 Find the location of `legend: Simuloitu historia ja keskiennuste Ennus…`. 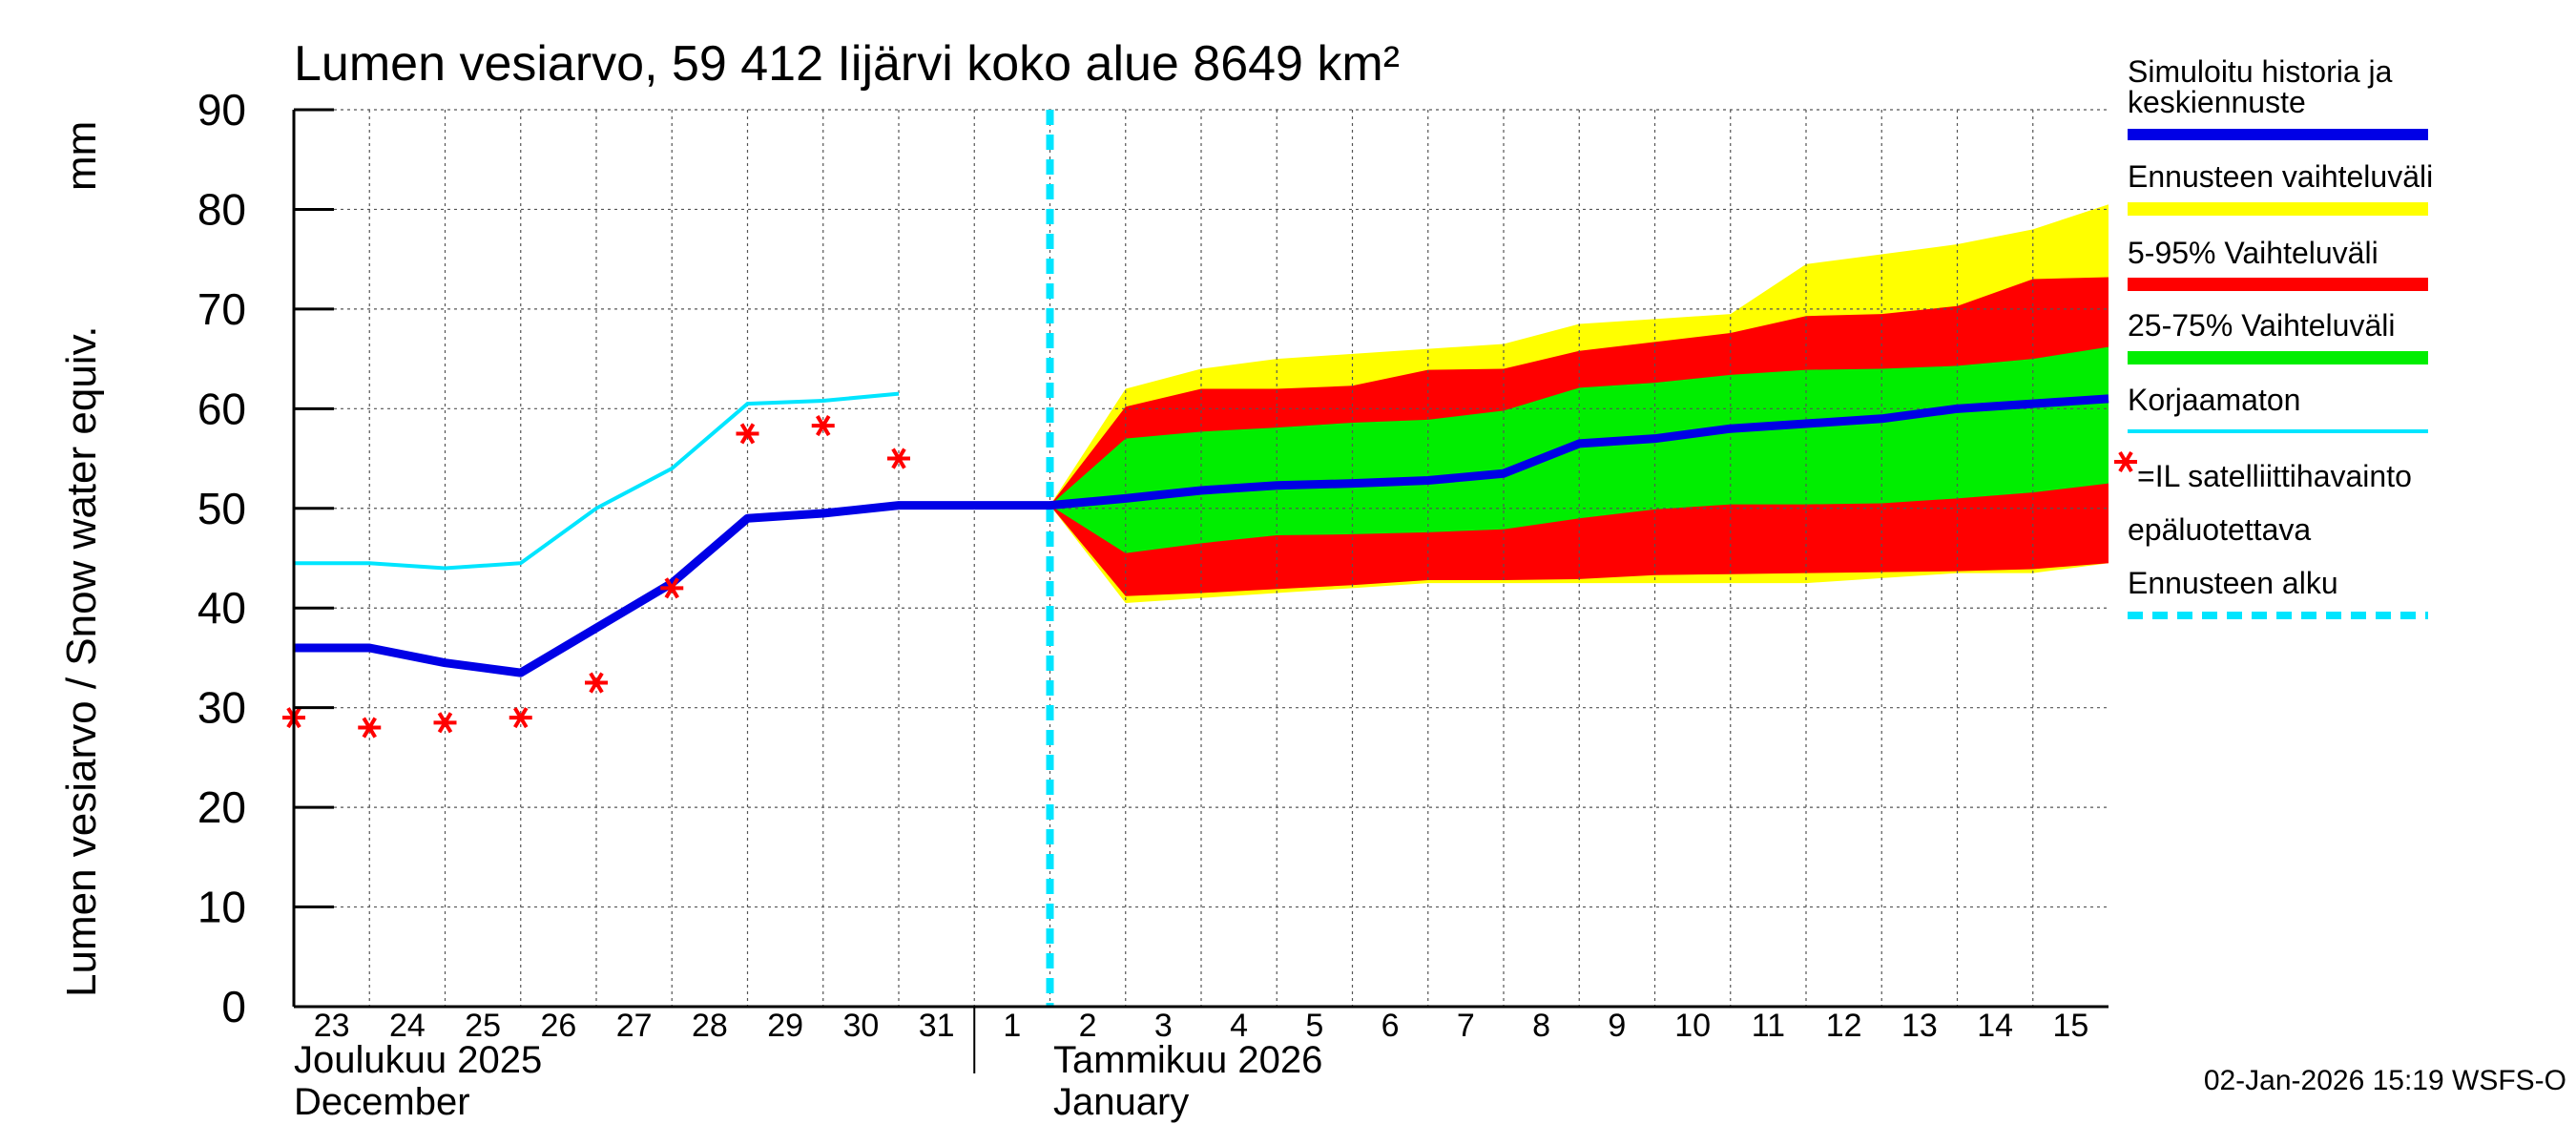

legend: Simuloitu historia ja keskiennuste Ennus… is located at coordinates (2273, 337).